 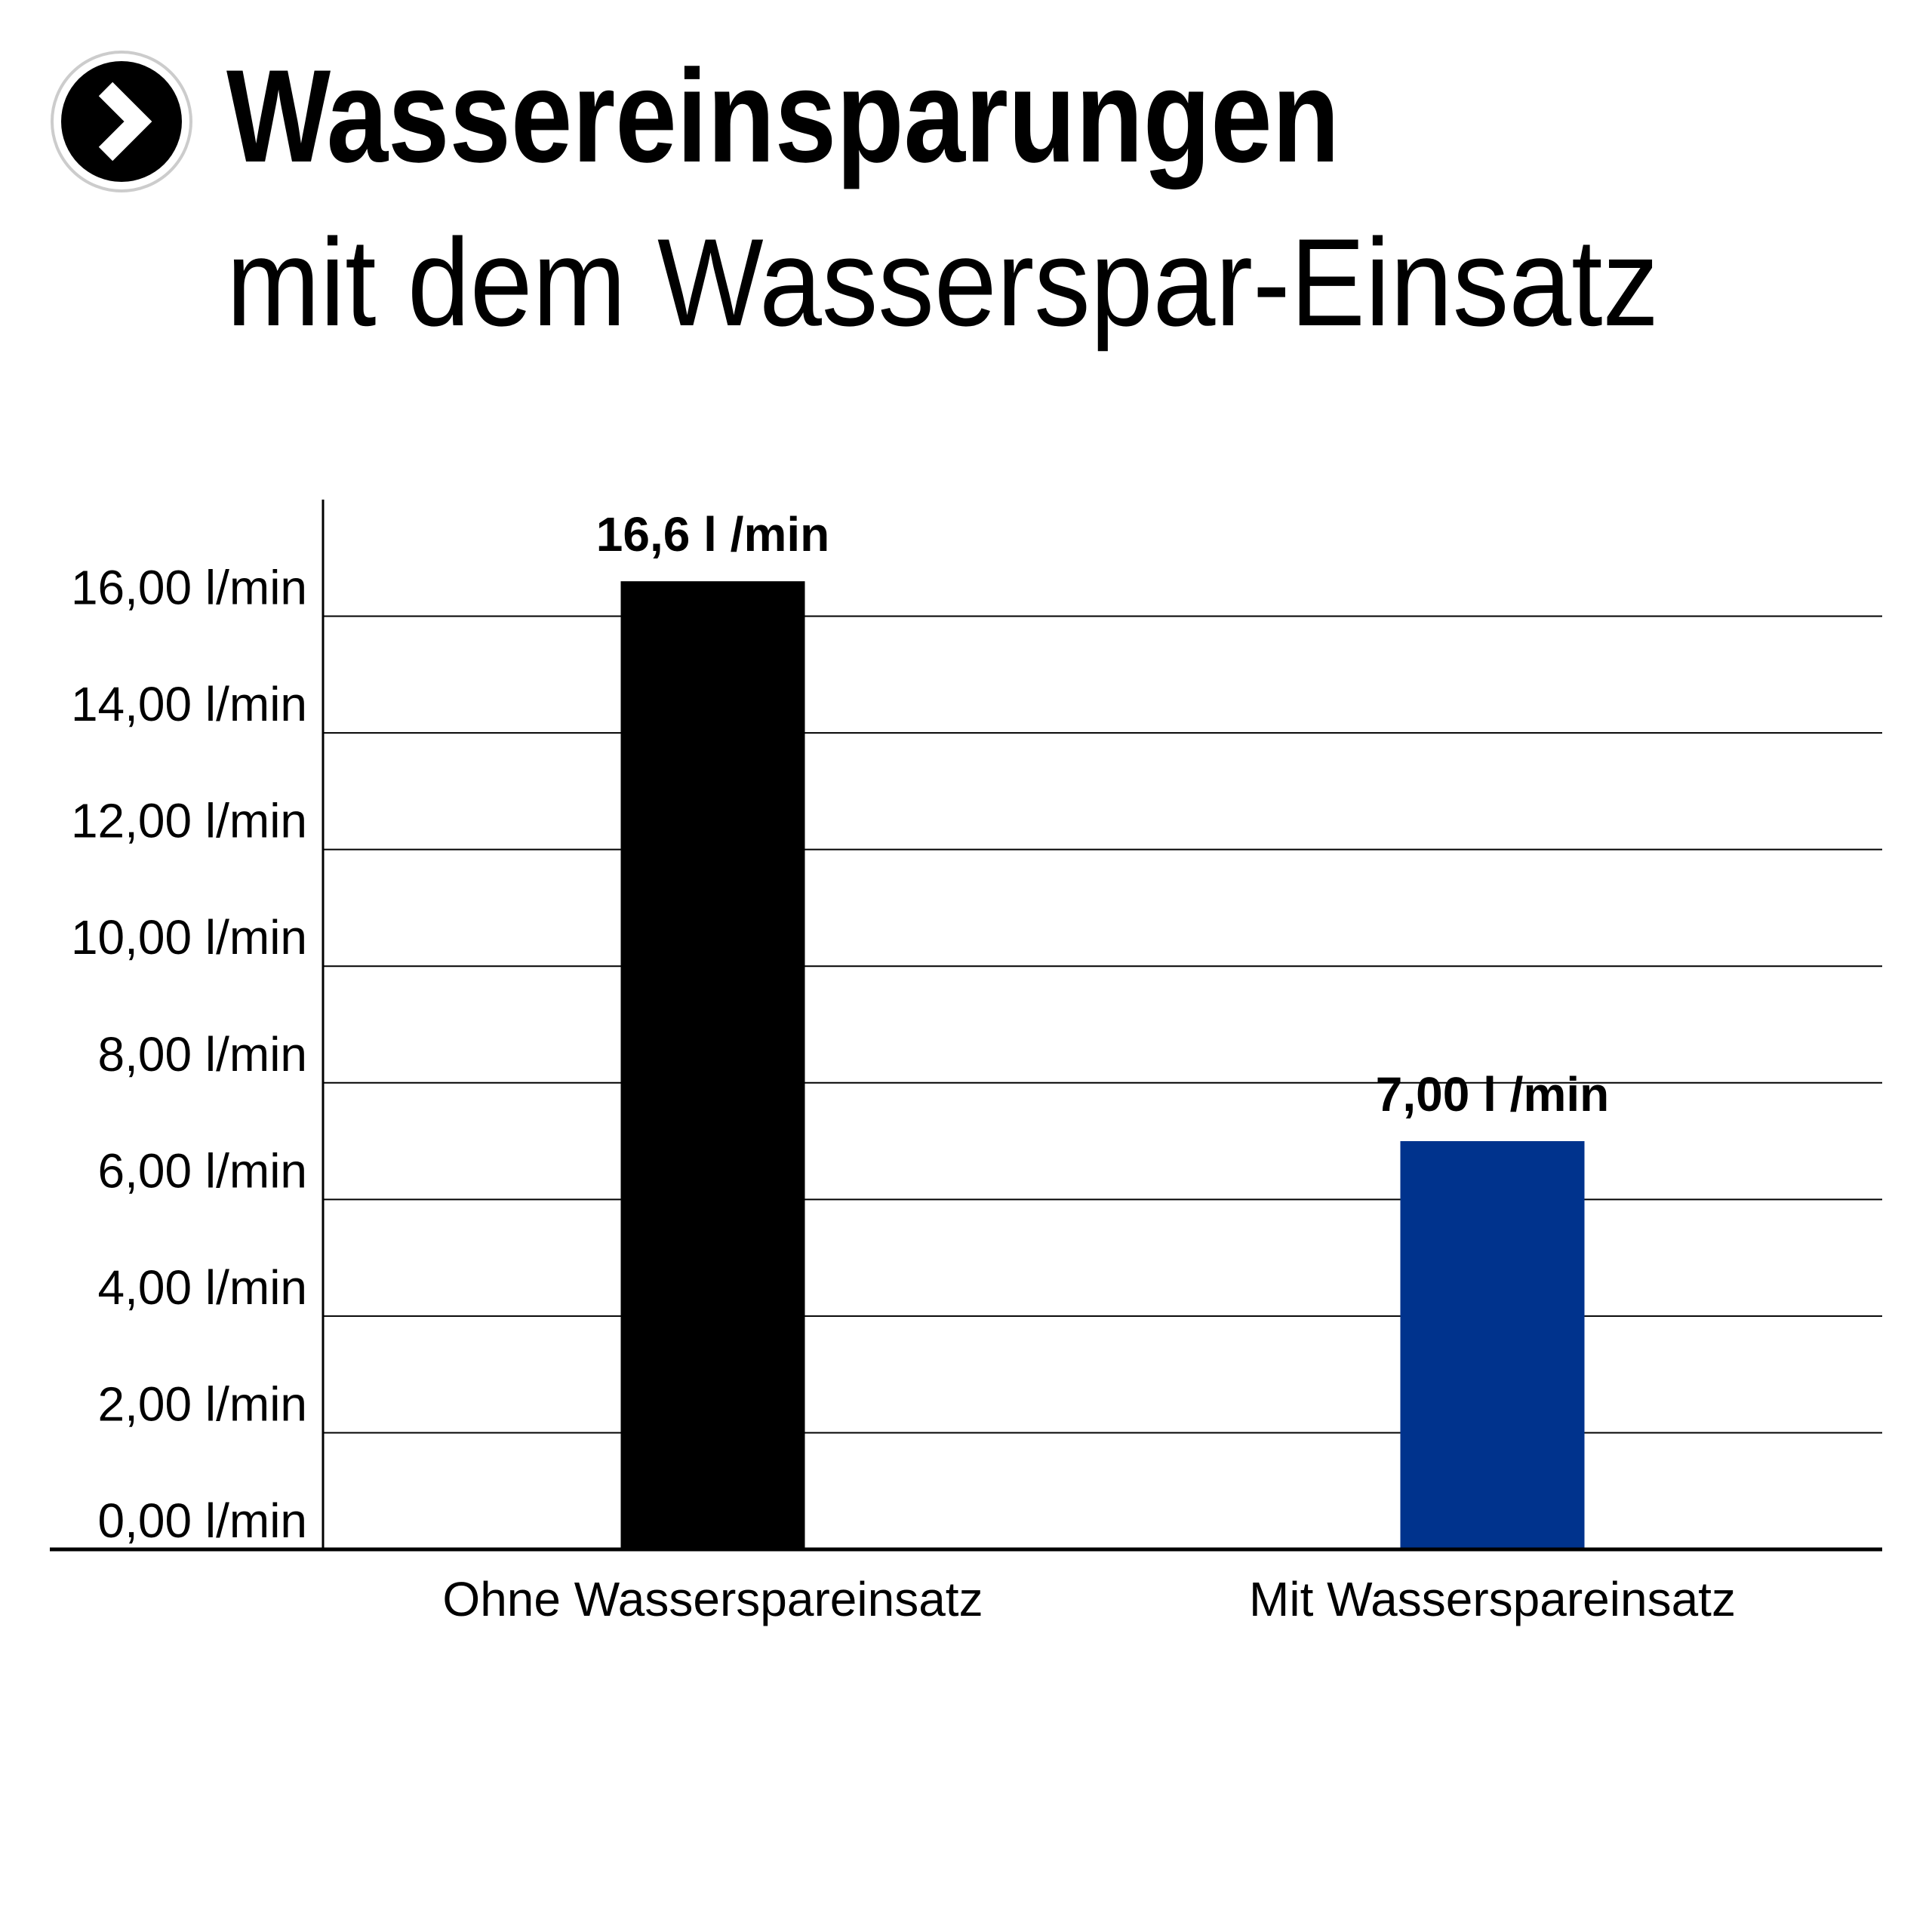 What do you see at coordinates (712, 1599) in the screenshot?
I see `x-tick-label: Ohne Wasserspareinsatz` at bounding box center [712, 1599].